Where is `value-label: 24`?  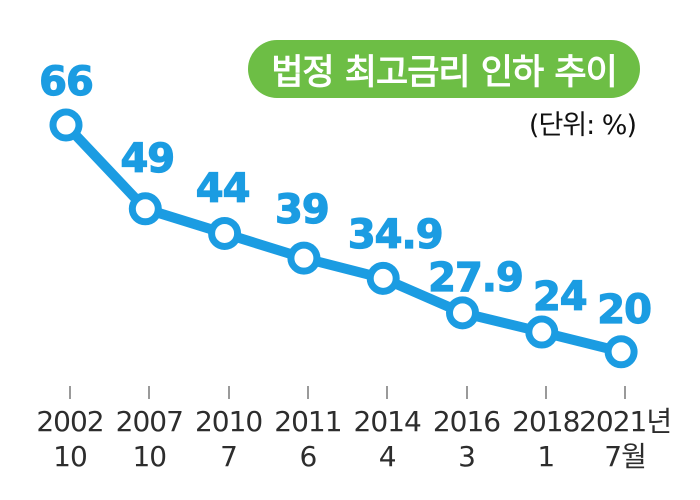 value-label: 24 is located at coordinates (560, 297).